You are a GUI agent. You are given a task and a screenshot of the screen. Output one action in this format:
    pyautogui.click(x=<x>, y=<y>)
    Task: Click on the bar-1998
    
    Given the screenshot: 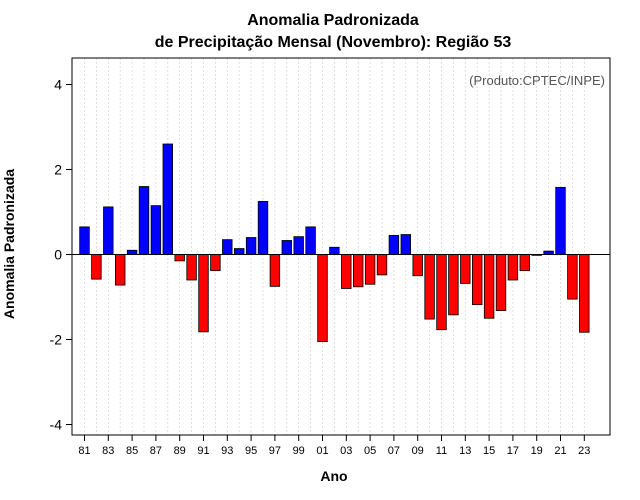 What is the action you would take?
    pyautogui.click(x=287, y=247)
    